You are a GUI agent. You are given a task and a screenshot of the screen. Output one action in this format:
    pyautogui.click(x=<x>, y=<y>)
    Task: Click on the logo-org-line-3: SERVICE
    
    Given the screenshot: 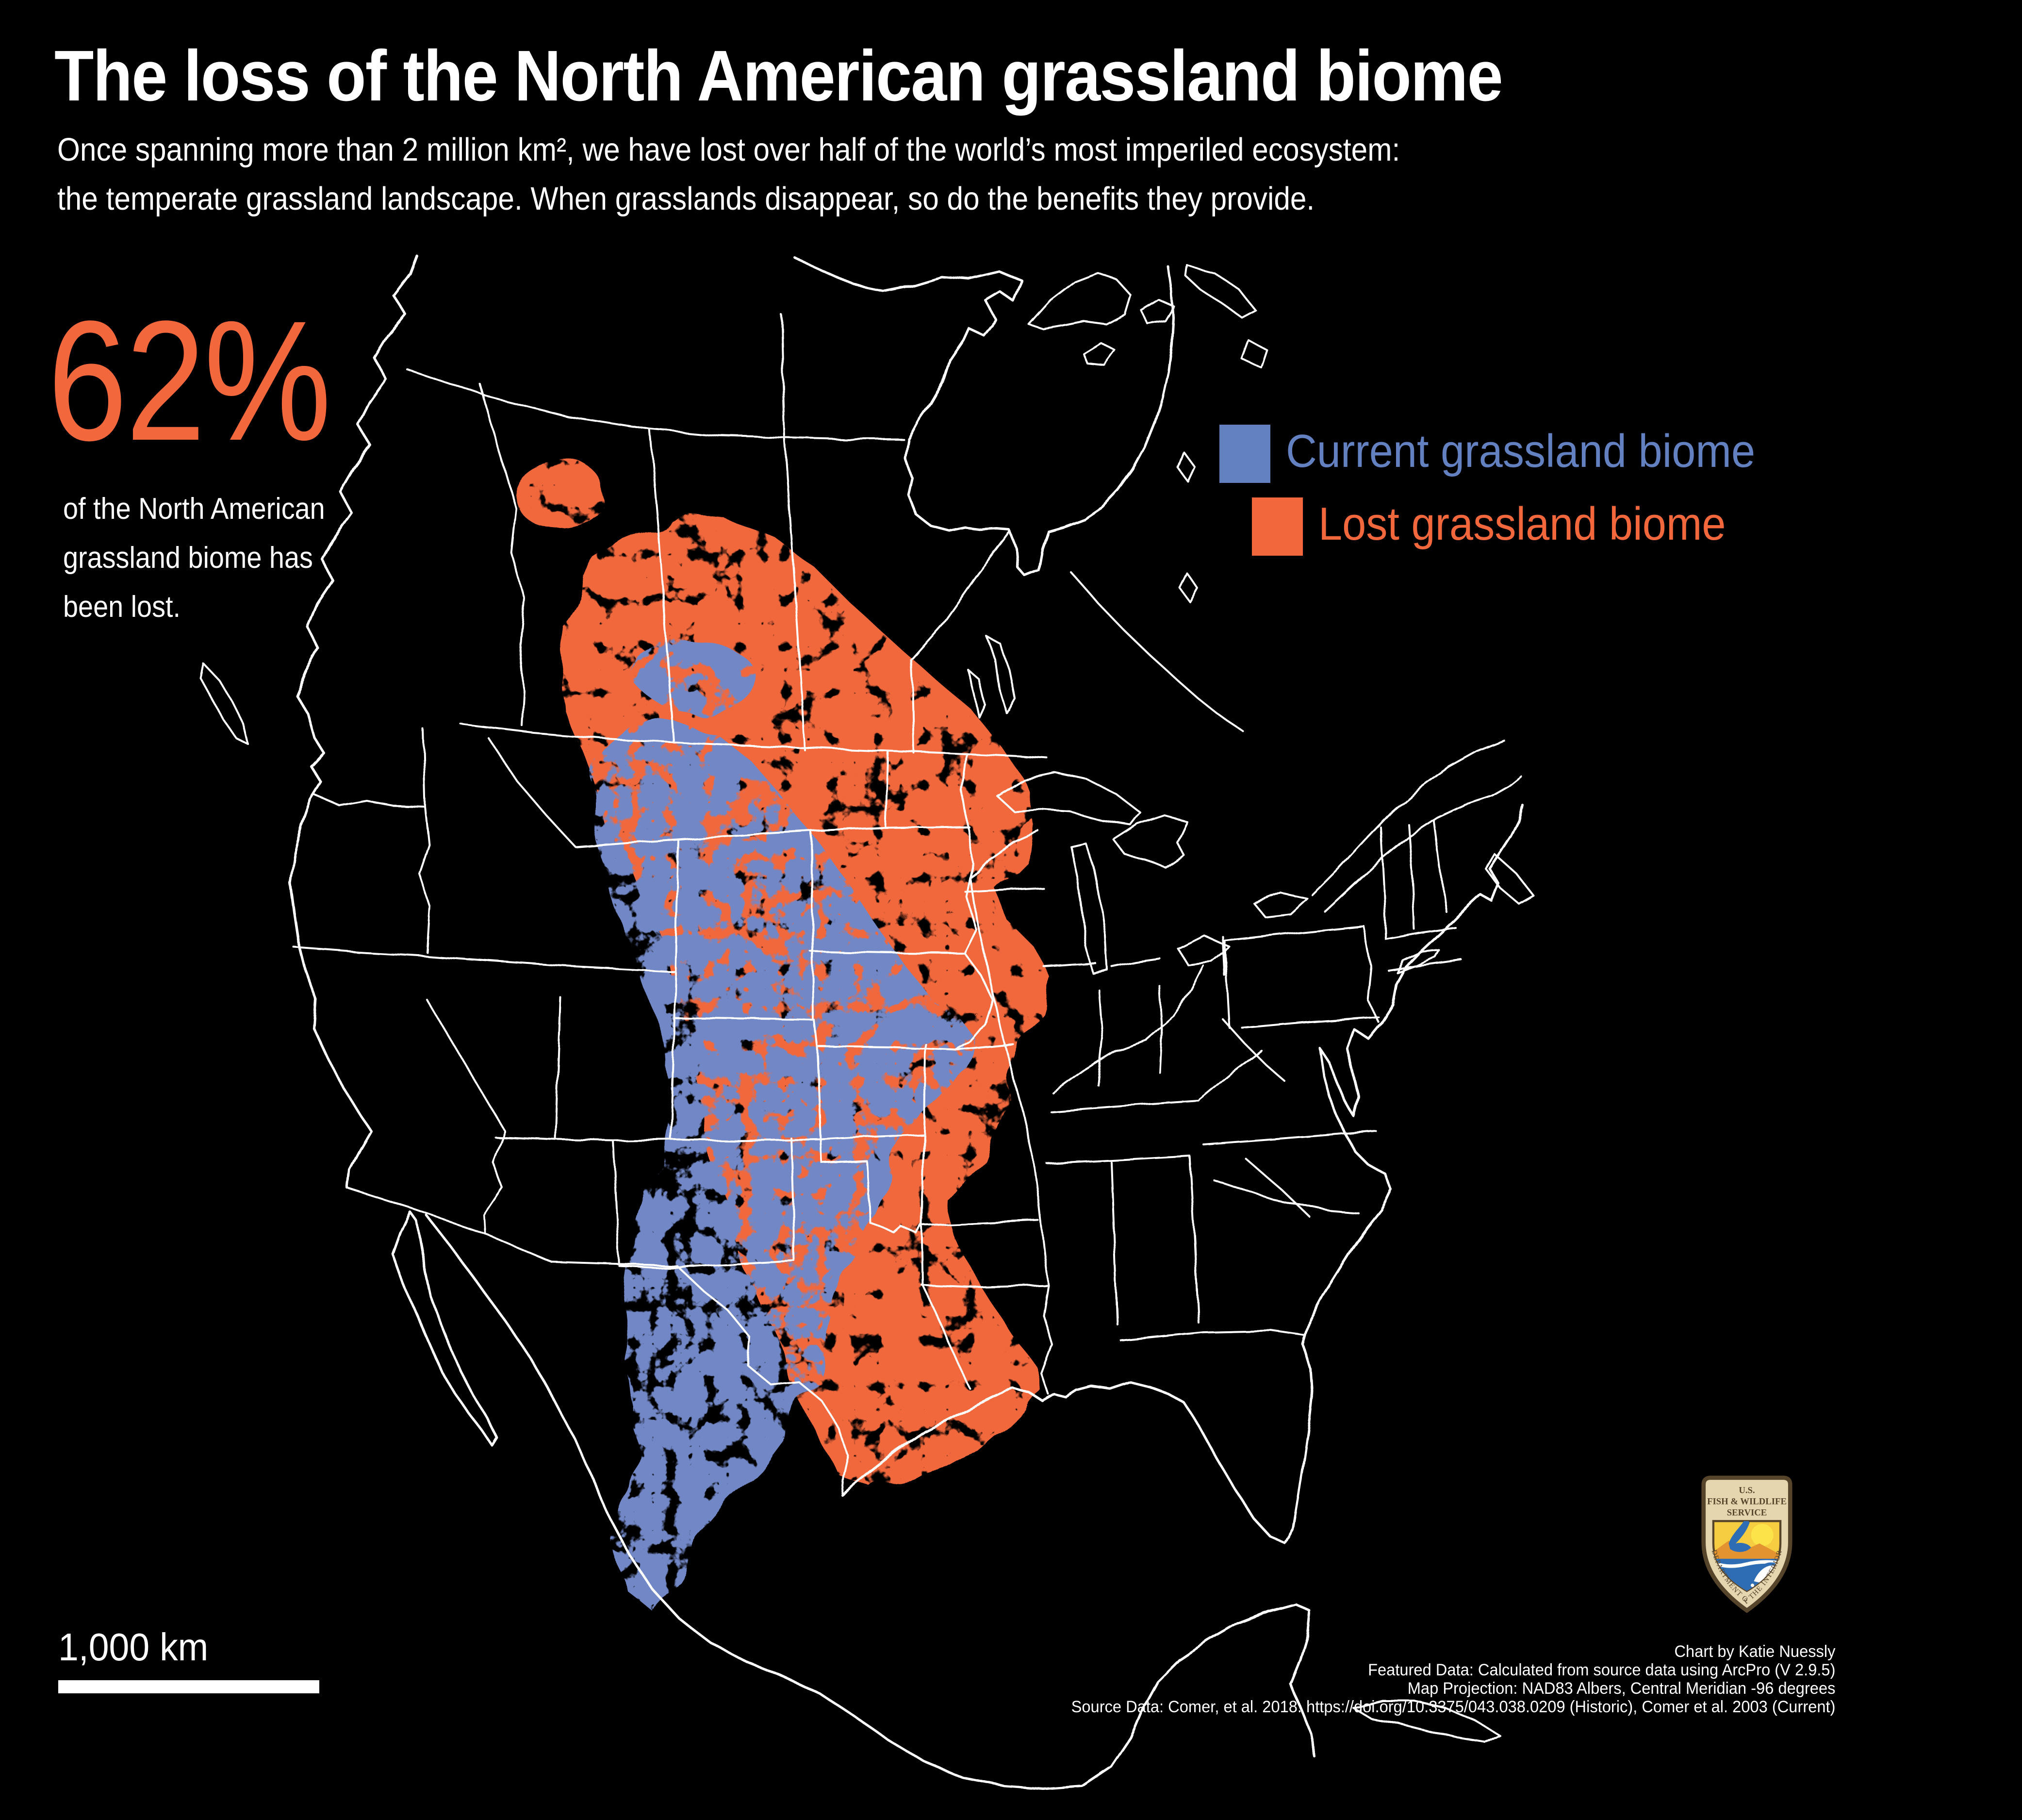 What is the action you would take?
    pyautogui.click(x=1747, y=1513)
    